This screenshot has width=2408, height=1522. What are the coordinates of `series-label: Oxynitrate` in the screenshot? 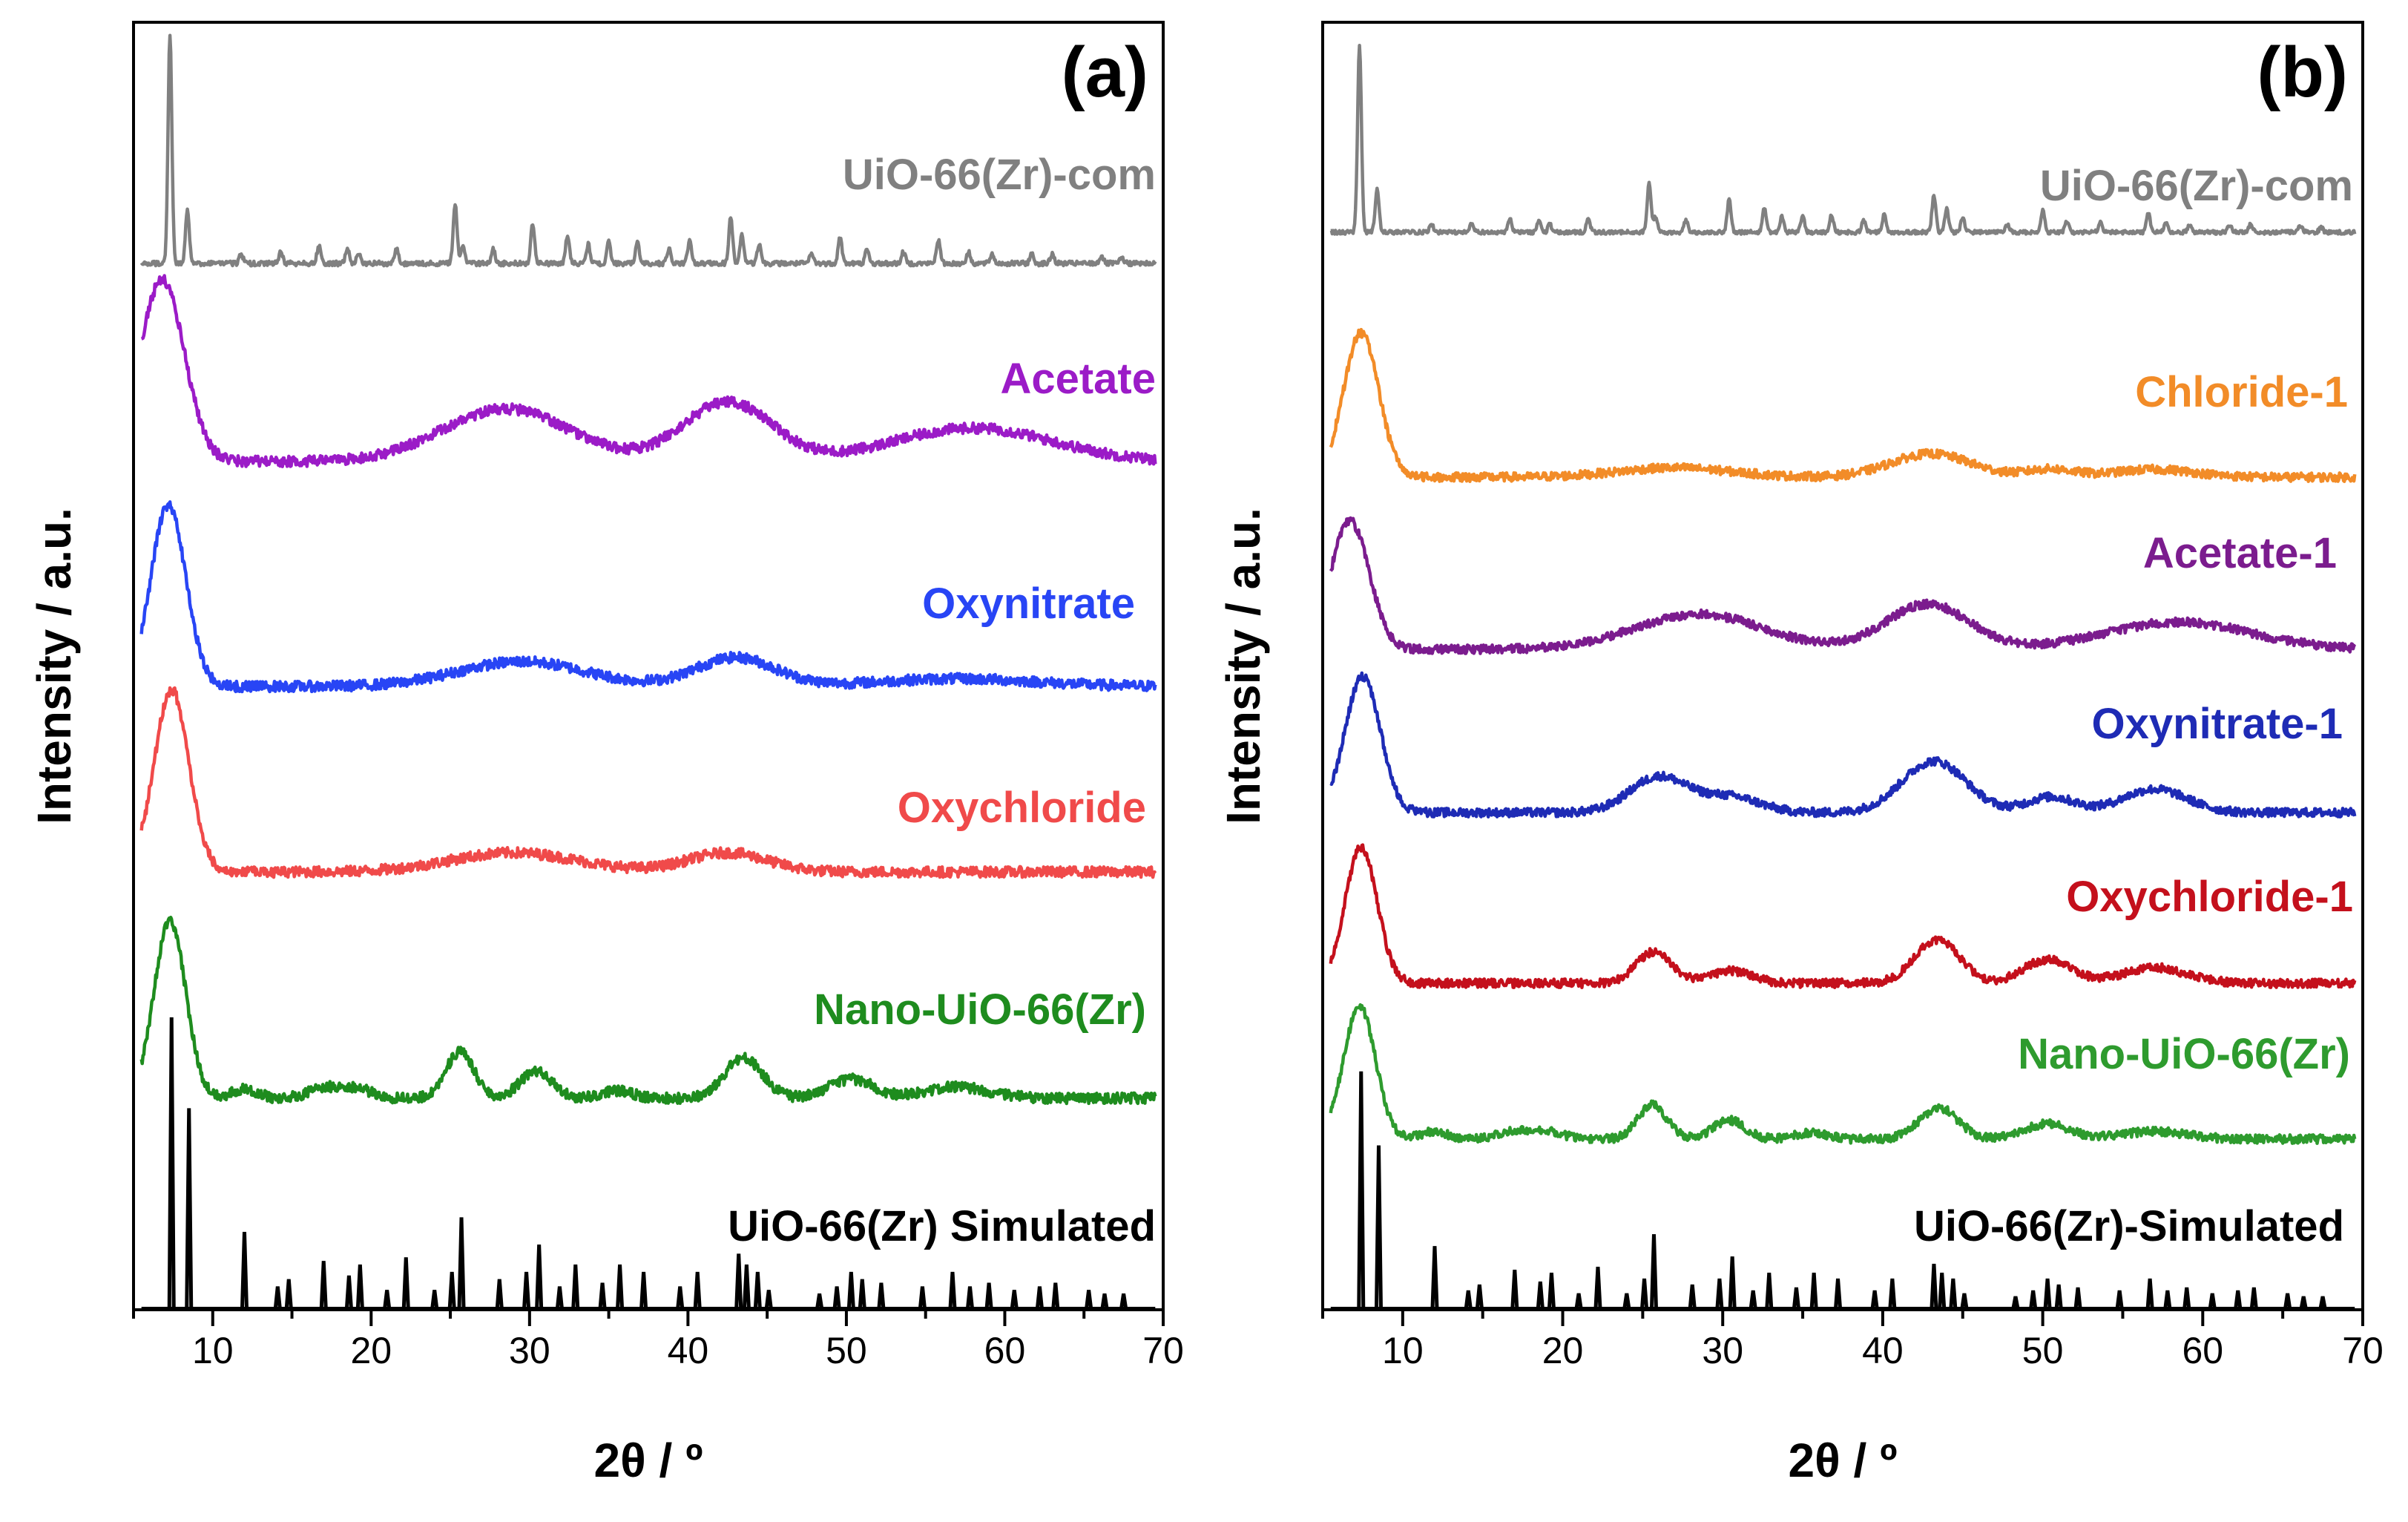 It's located at (1028, 604).